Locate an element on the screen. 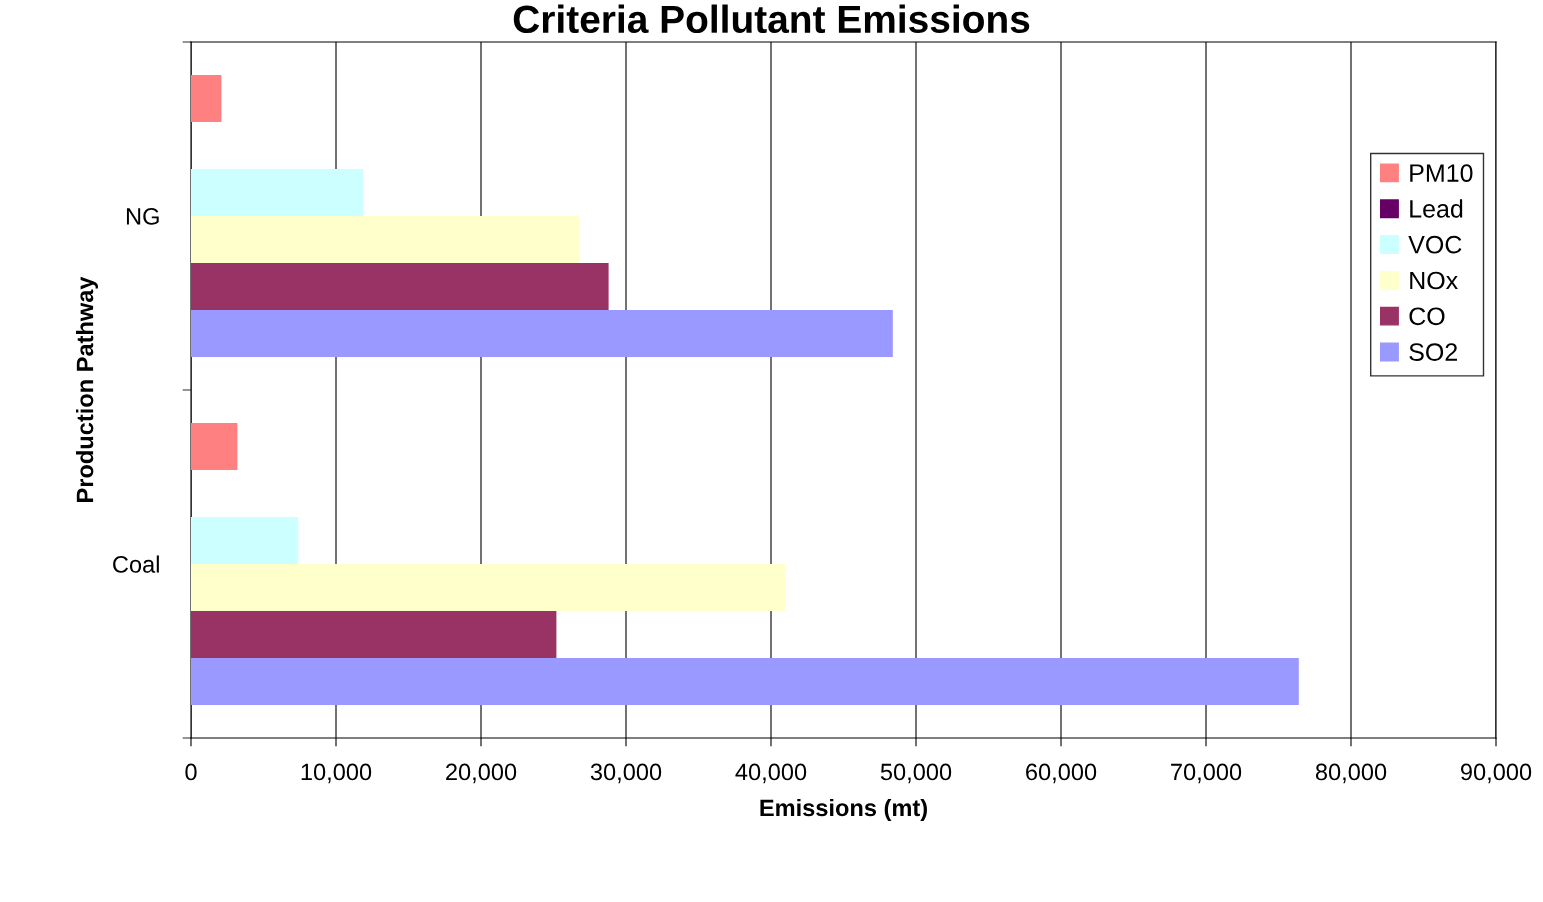  legend-label: NOx is located at coordinates (1434, 280).